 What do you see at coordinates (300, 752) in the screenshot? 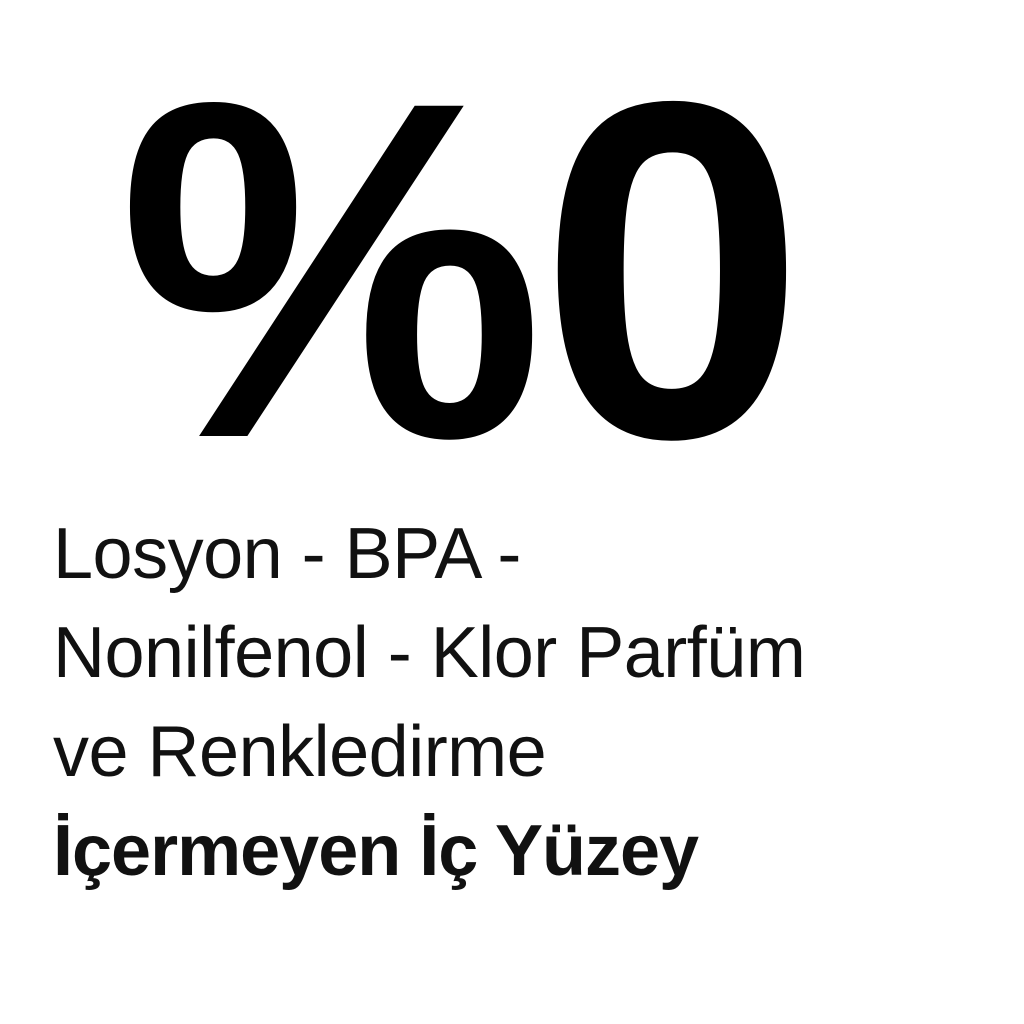
I see `description-line-3: ve Renkledirme` at bounding box center [300, 752].